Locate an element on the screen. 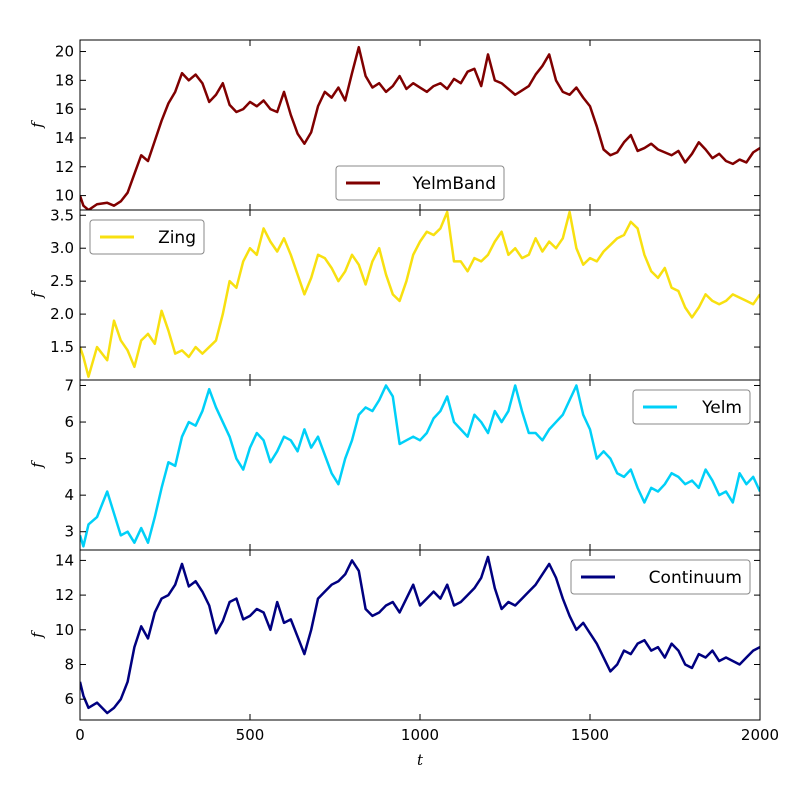 The height and width of the screenshot is (800, 800). y-tick-label: 4 is located at coordinates (69, 495).